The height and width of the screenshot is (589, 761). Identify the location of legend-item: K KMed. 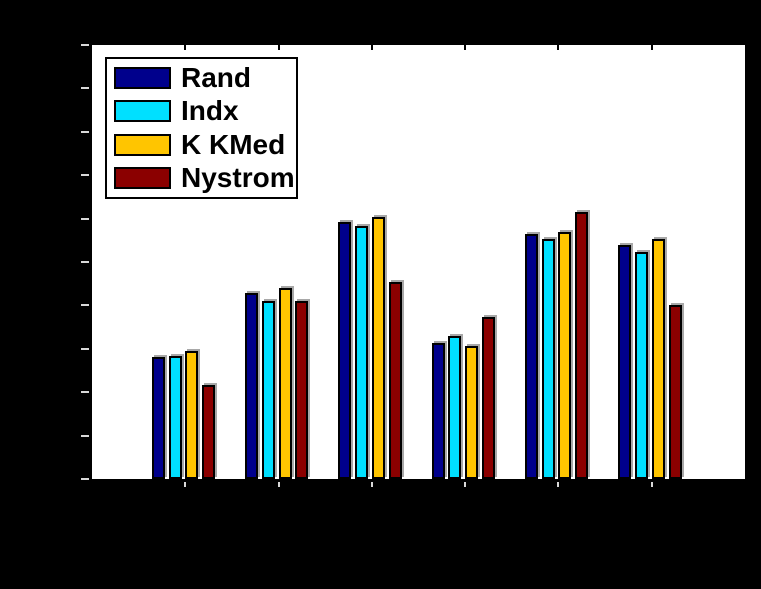
(201, 145).